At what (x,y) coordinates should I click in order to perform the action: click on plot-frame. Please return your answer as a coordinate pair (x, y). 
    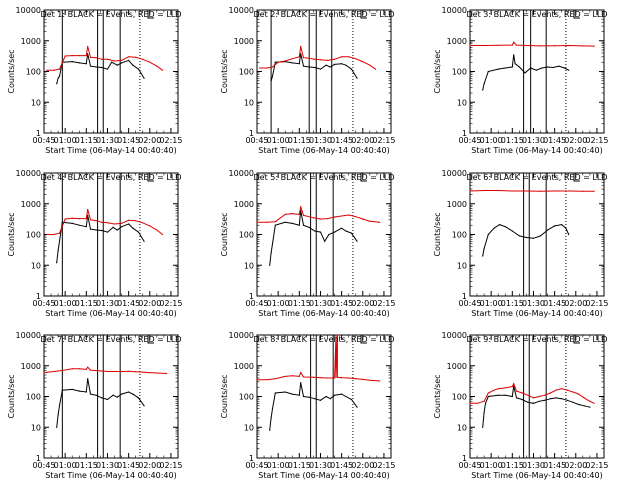
    Looking at the image, I should click on (111, 71).